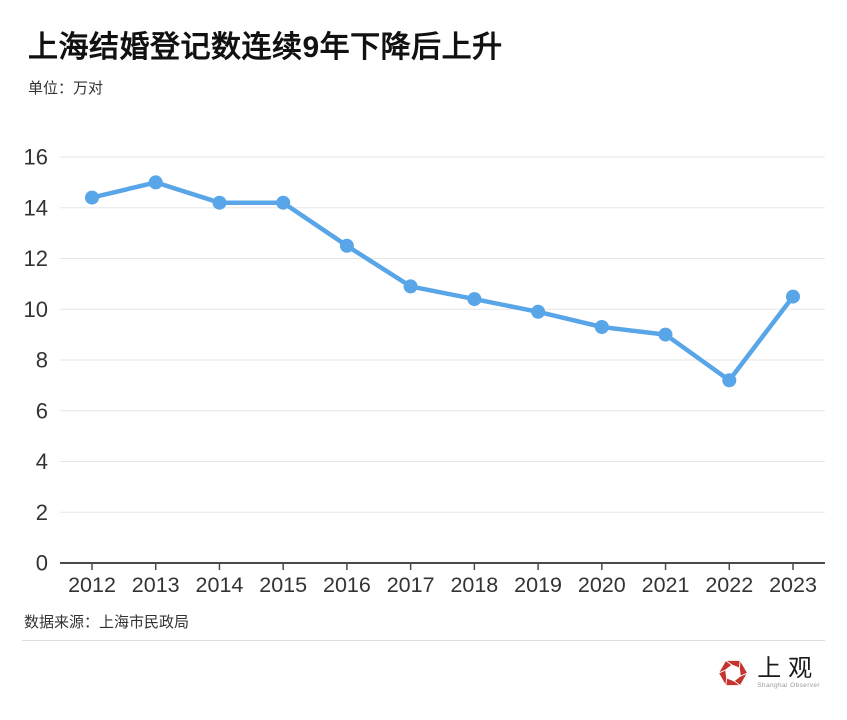  I want to click on chart-title: 上海结婚登记数连续9年下降后上升, so click(265, 47).